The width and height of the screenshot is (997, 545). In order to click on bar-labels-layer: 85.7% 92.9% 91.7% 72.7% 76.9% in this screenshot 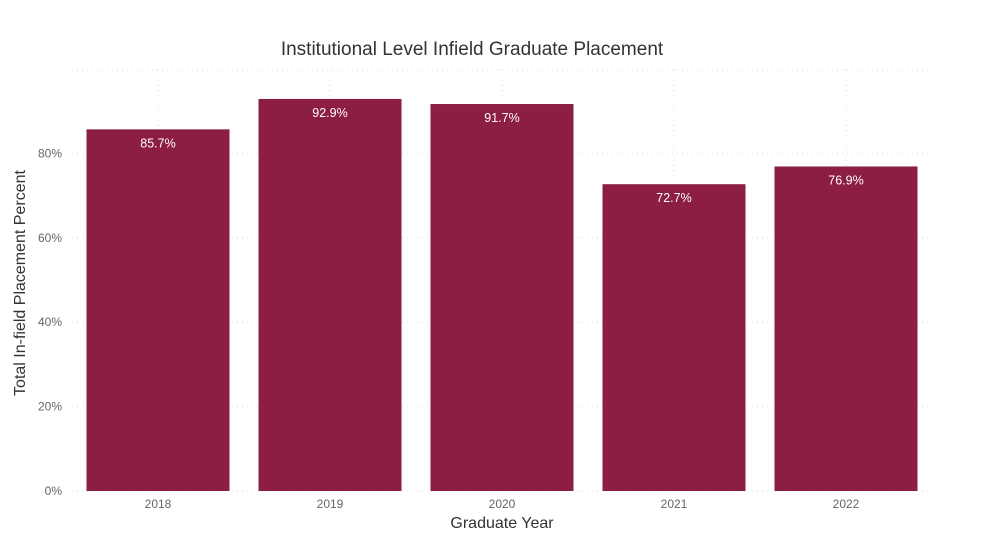, I will do `click(501, 155)`.